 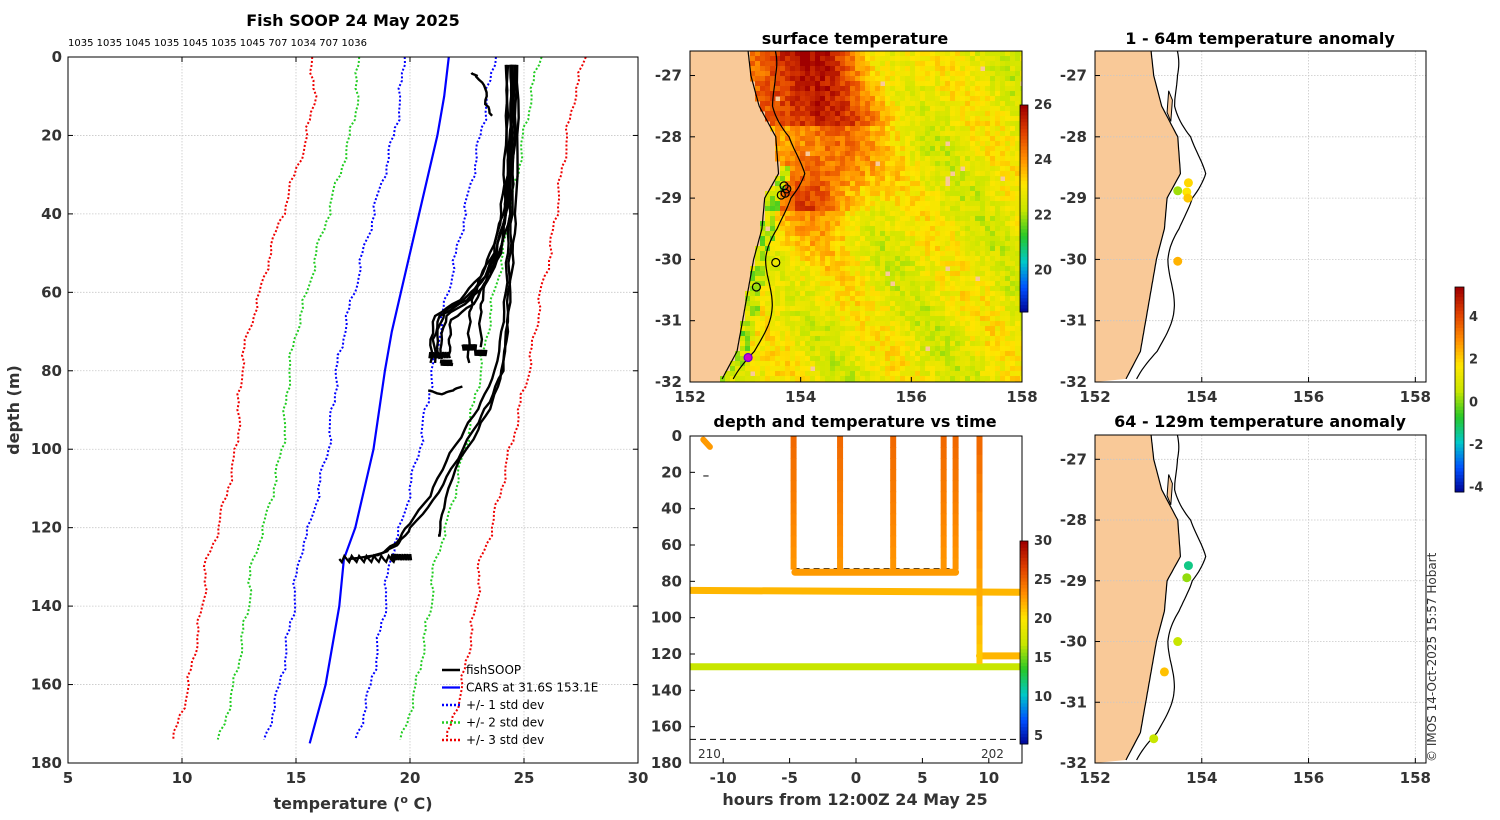 What do you see at coordinates (401, 557) in the screenshot?
I see `profile-fishsoop-line` at bounding box center [401, 557].